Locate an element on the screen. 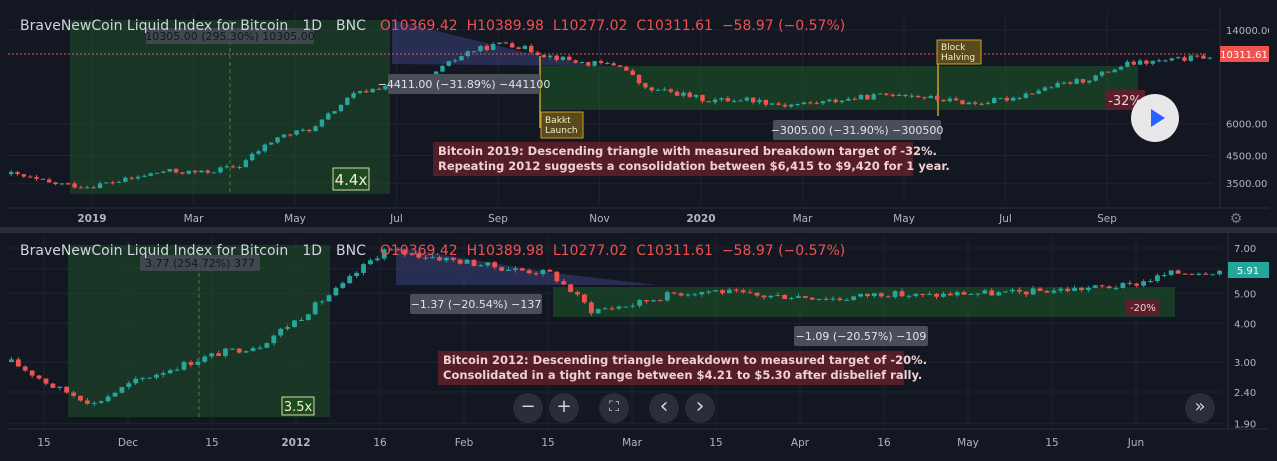 The width and height of the screenshot is (1277, 461). bakkt-label-bg is located at coordinates (562, 125).